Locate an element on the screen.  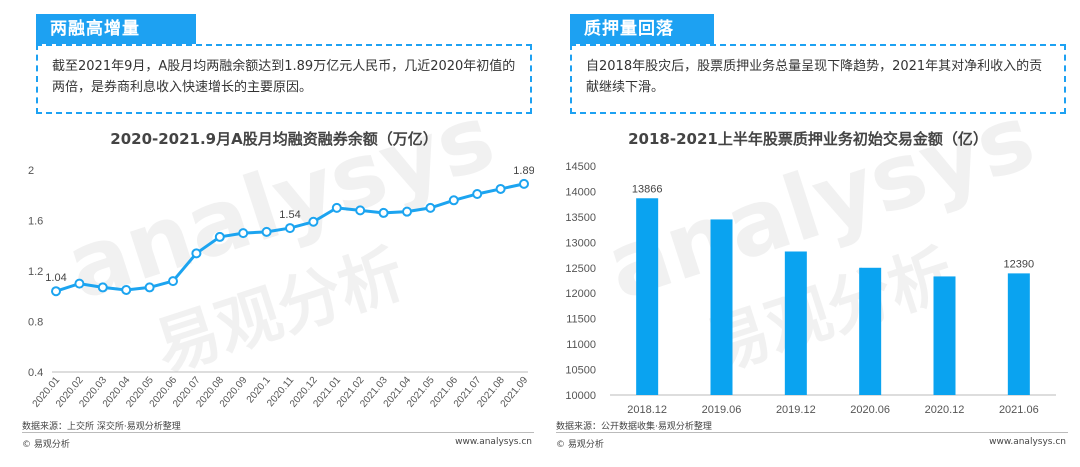
x-tick-label: 2018.12 is located at coordinates (647, 410).